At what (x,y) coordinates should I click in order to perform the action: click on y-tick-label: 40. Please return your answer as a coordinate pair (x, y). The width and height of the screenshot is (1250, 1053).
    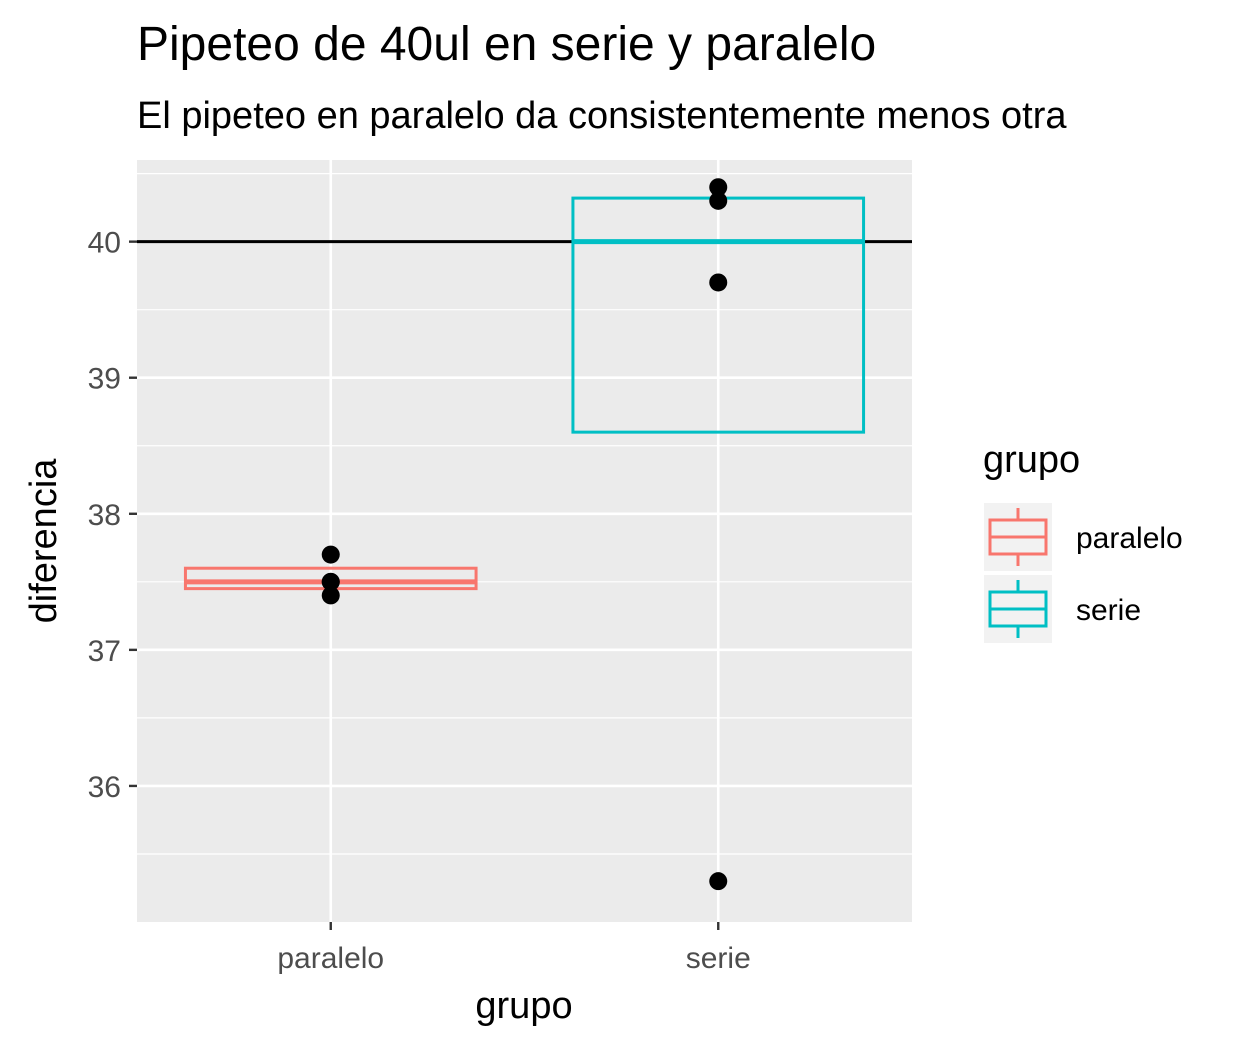
    Looking at the image, I should click on (104, 243).